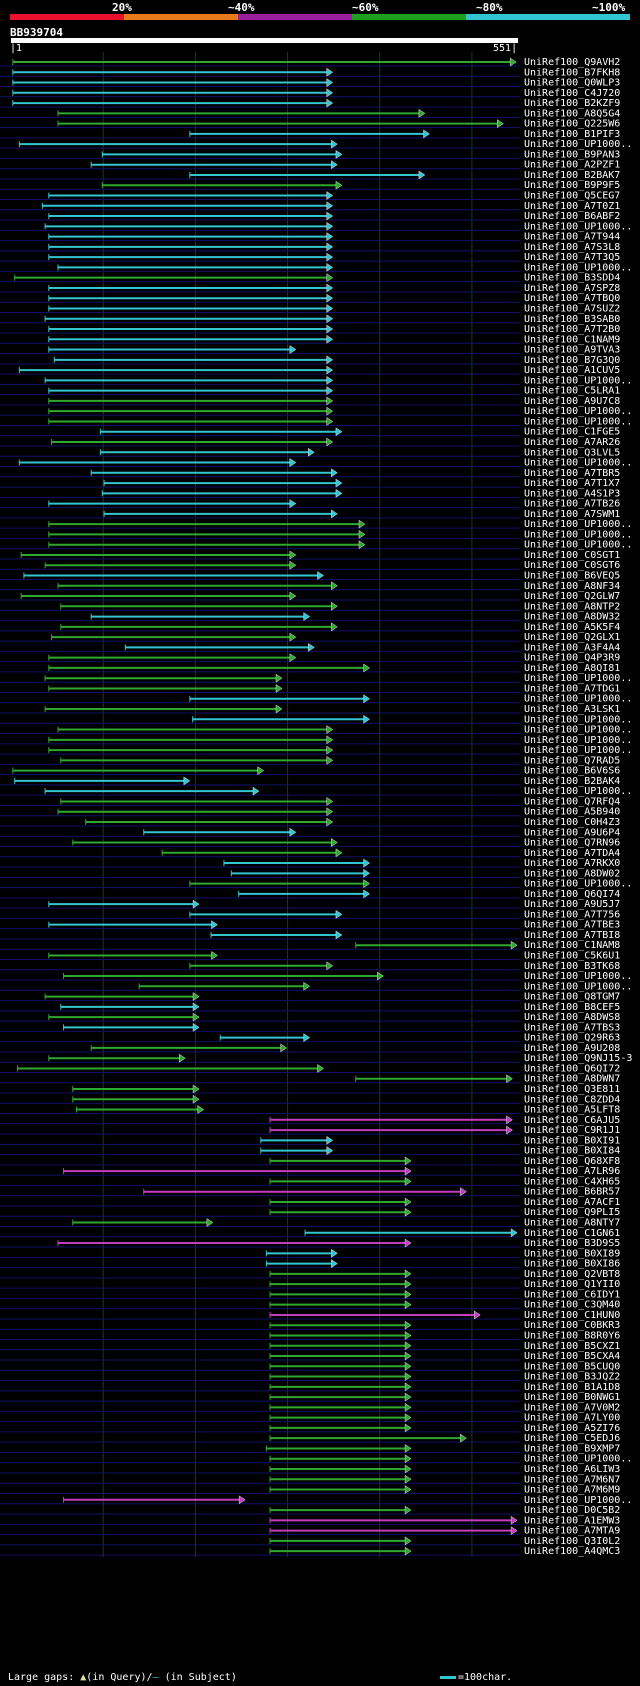 The height and width of the screenshot is (1686, 640). Describe the element at coordinates (310, 165) in the screenshot. I see `hit-row: UniRef100_A2PZF1` at that location.